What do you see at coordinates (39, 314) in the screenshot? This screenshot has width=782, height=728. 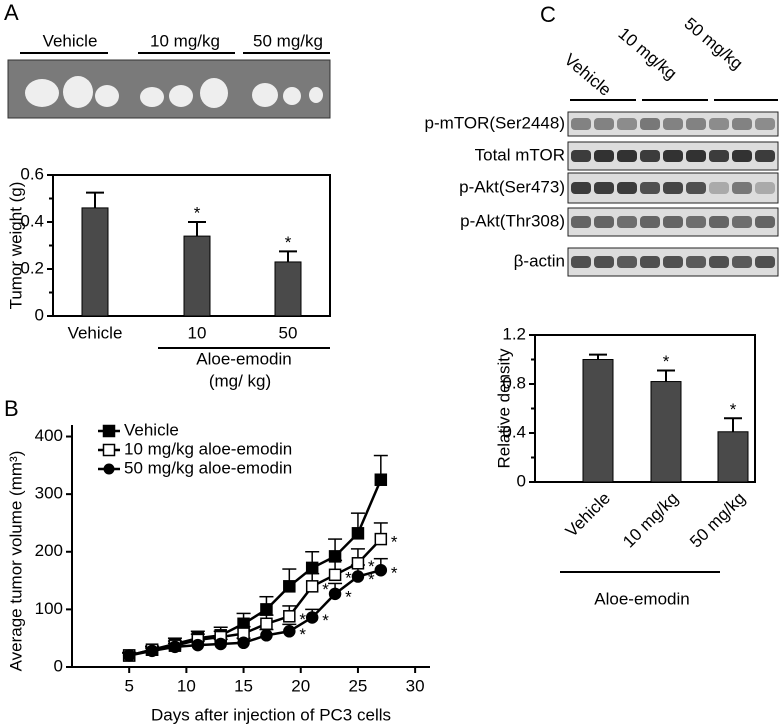 I see `y-tick-label: 0` at bounding box center [39, 314].